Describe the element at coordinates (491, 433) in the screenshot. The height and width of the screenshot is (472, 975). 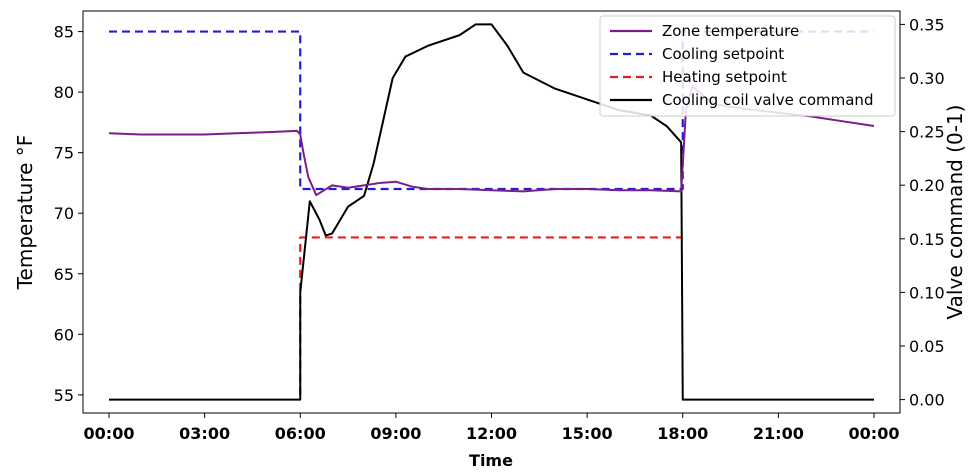
I see `x-tick-label: 12:00` at that location.